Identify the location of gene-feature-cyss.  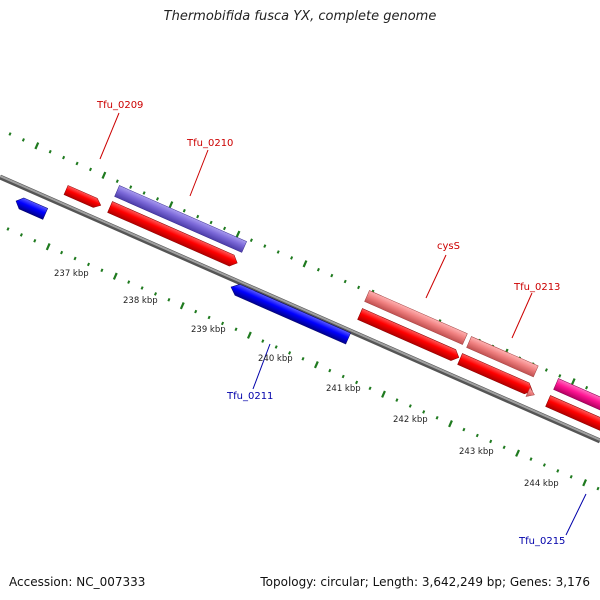
(416, 317).